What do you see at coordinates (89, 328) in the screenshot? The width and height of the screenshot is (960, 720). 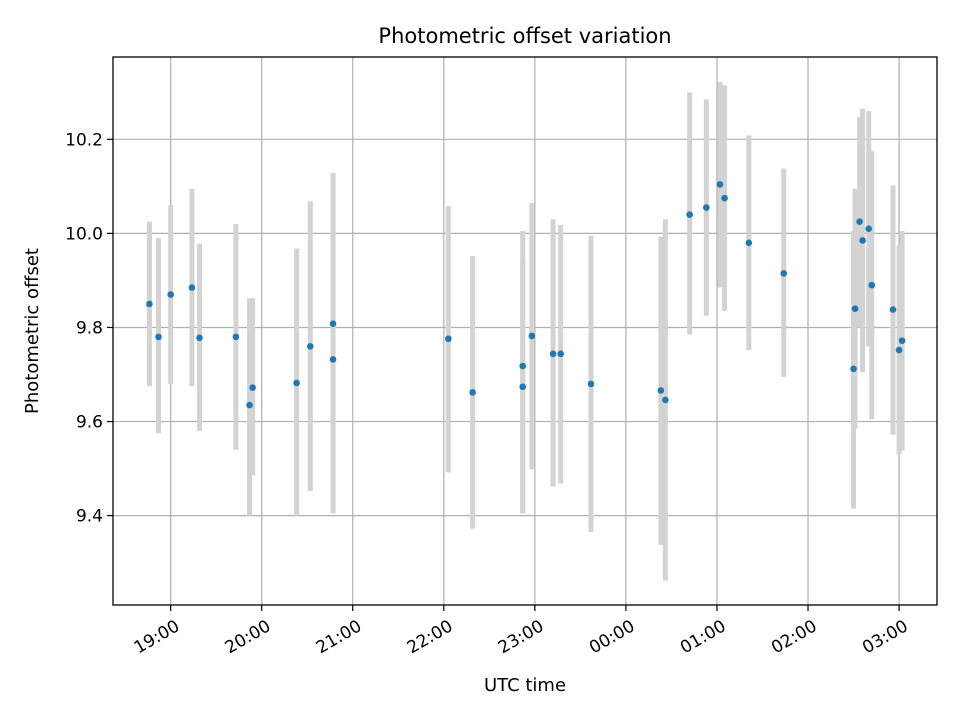 I see `y-tick-label: 9.8` at bounding box center [89, 328].